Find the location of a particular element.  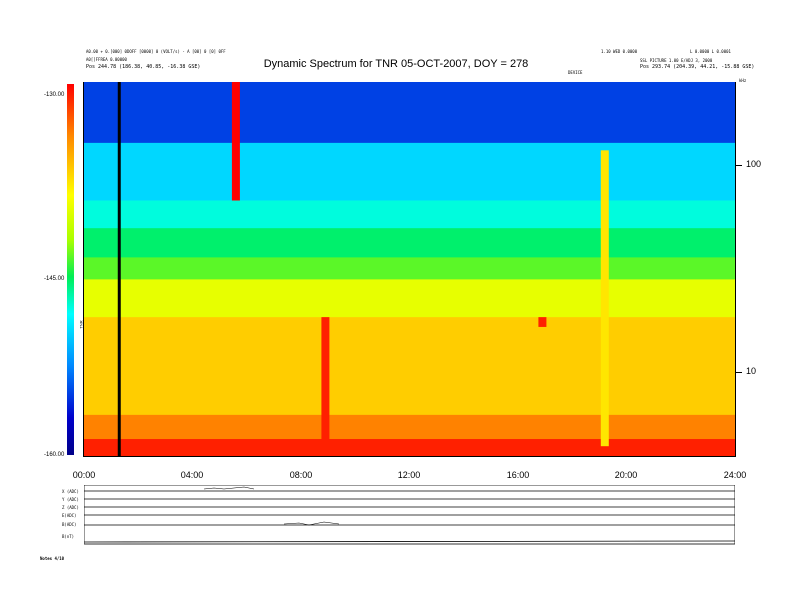

lower-panel-frame is located at coordinates (409, 514).